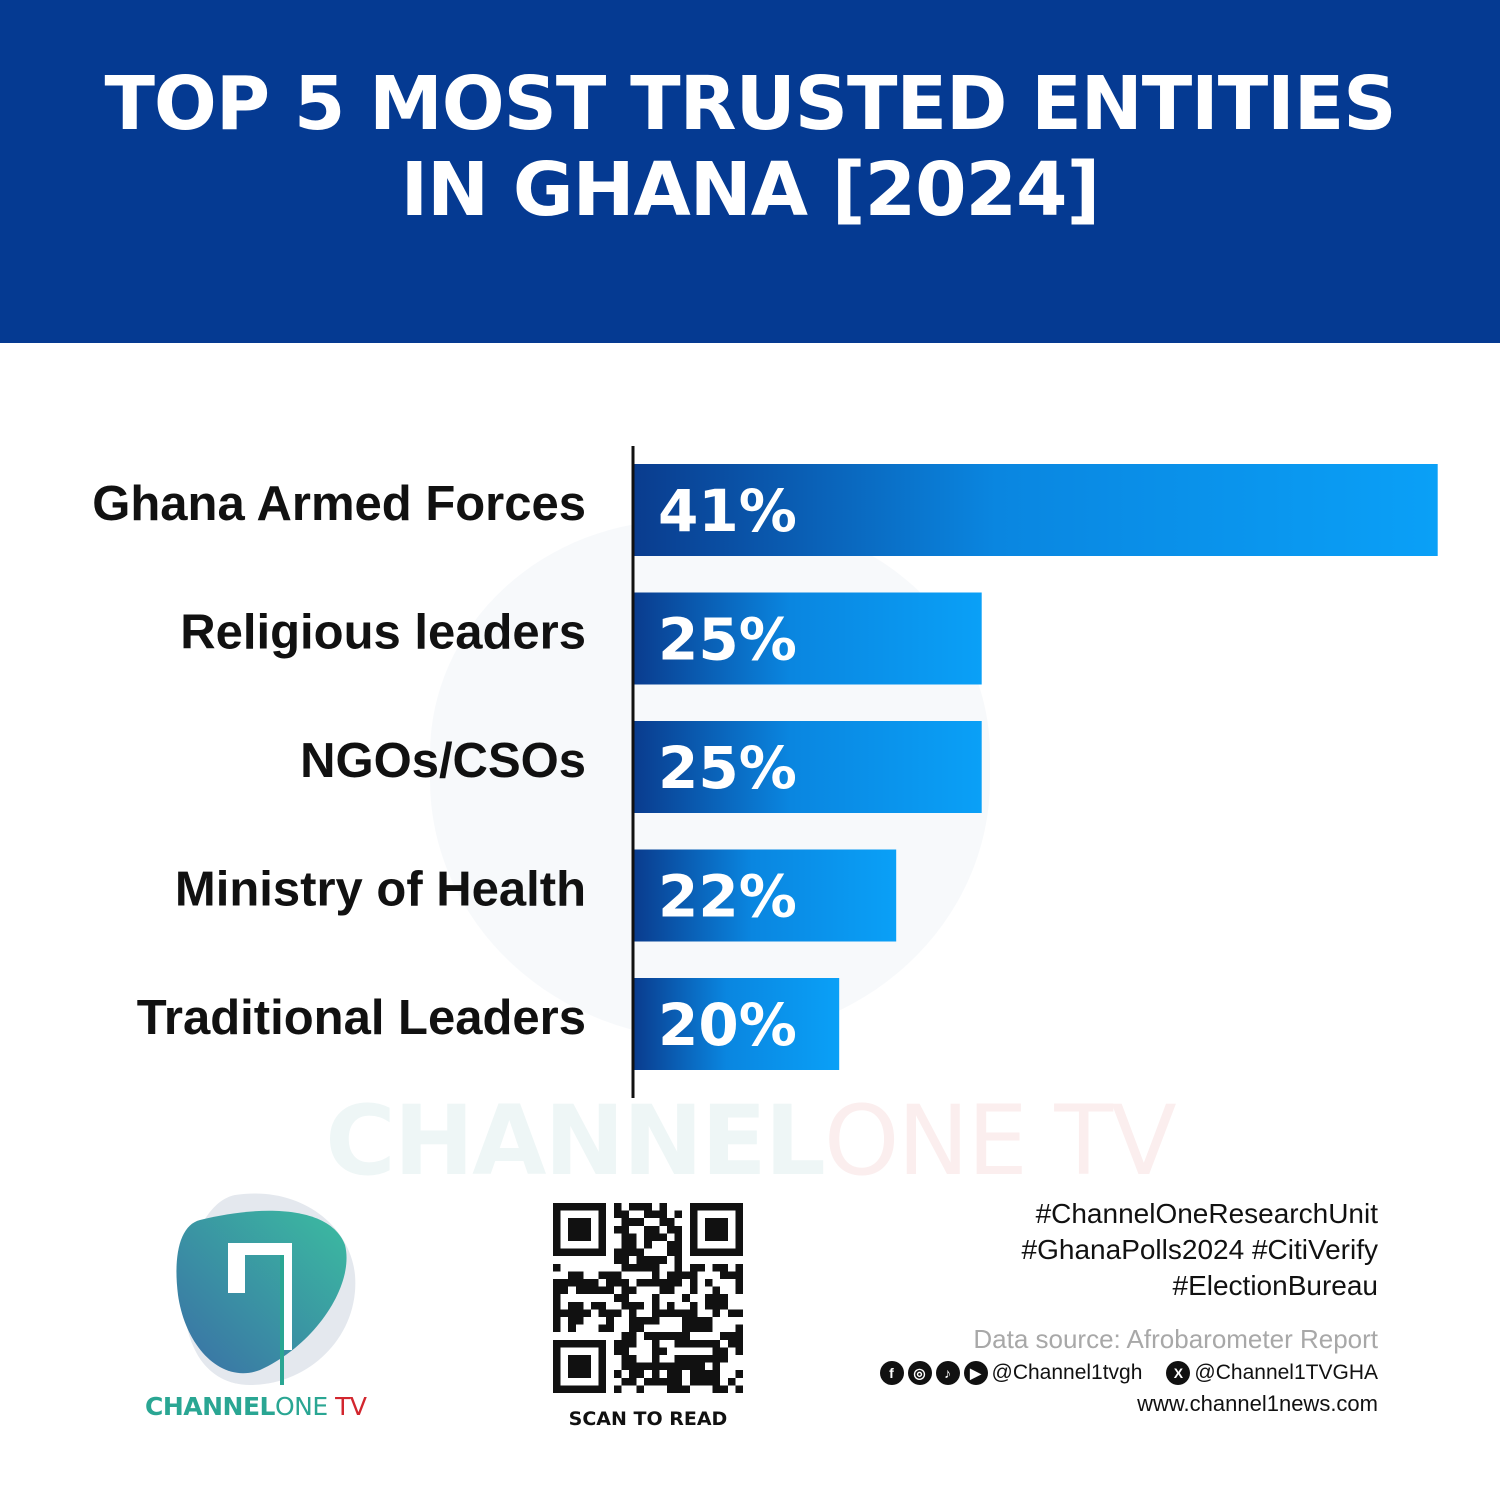 The height and width of the screenshot is (1500, 1500). Describe the element at coordinates (648, 1419) in the screenshot. I see `qr-caption: SCAN TO READ` at that location.